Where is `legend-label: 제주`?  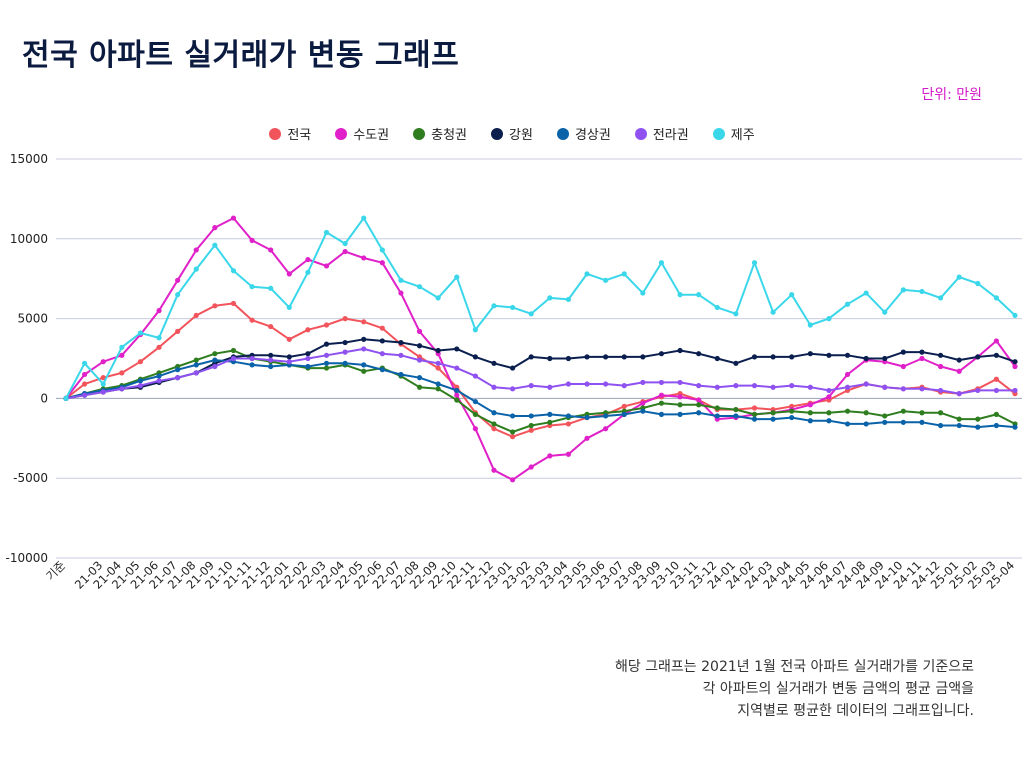
legend-label: 제주 is located at coordinates (742, 135).